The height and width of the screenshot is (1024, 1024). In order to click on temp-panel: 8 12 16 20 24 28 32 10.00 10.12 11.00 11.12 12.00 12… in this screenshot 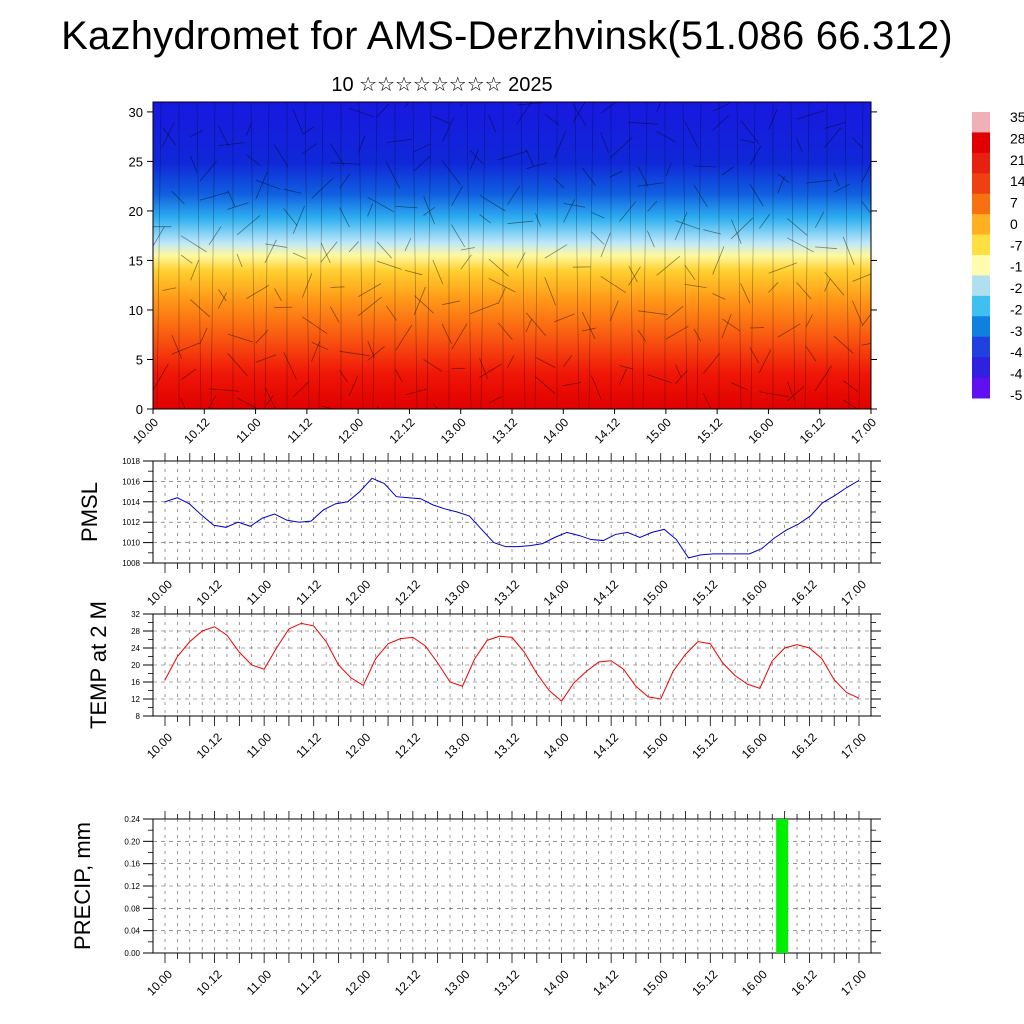, I will do `click(483, 681)`.